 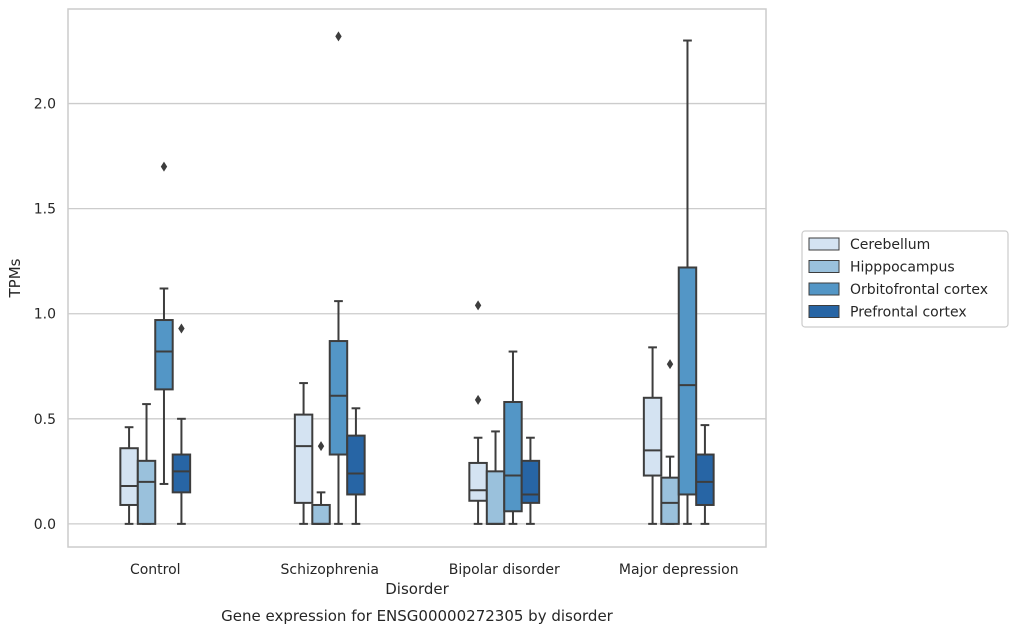 What do you see at coordinates (504, 570) in the screenshot?
I see `x-tick-label: Bipolar disorder` at bounding box center [504, 570].